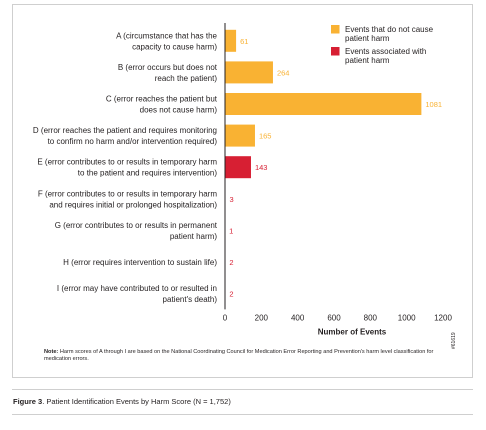 Image resolution: width=486 pixels, height=430 pixels. I want to click on x-tick-label: 1000, so click(407, 317).